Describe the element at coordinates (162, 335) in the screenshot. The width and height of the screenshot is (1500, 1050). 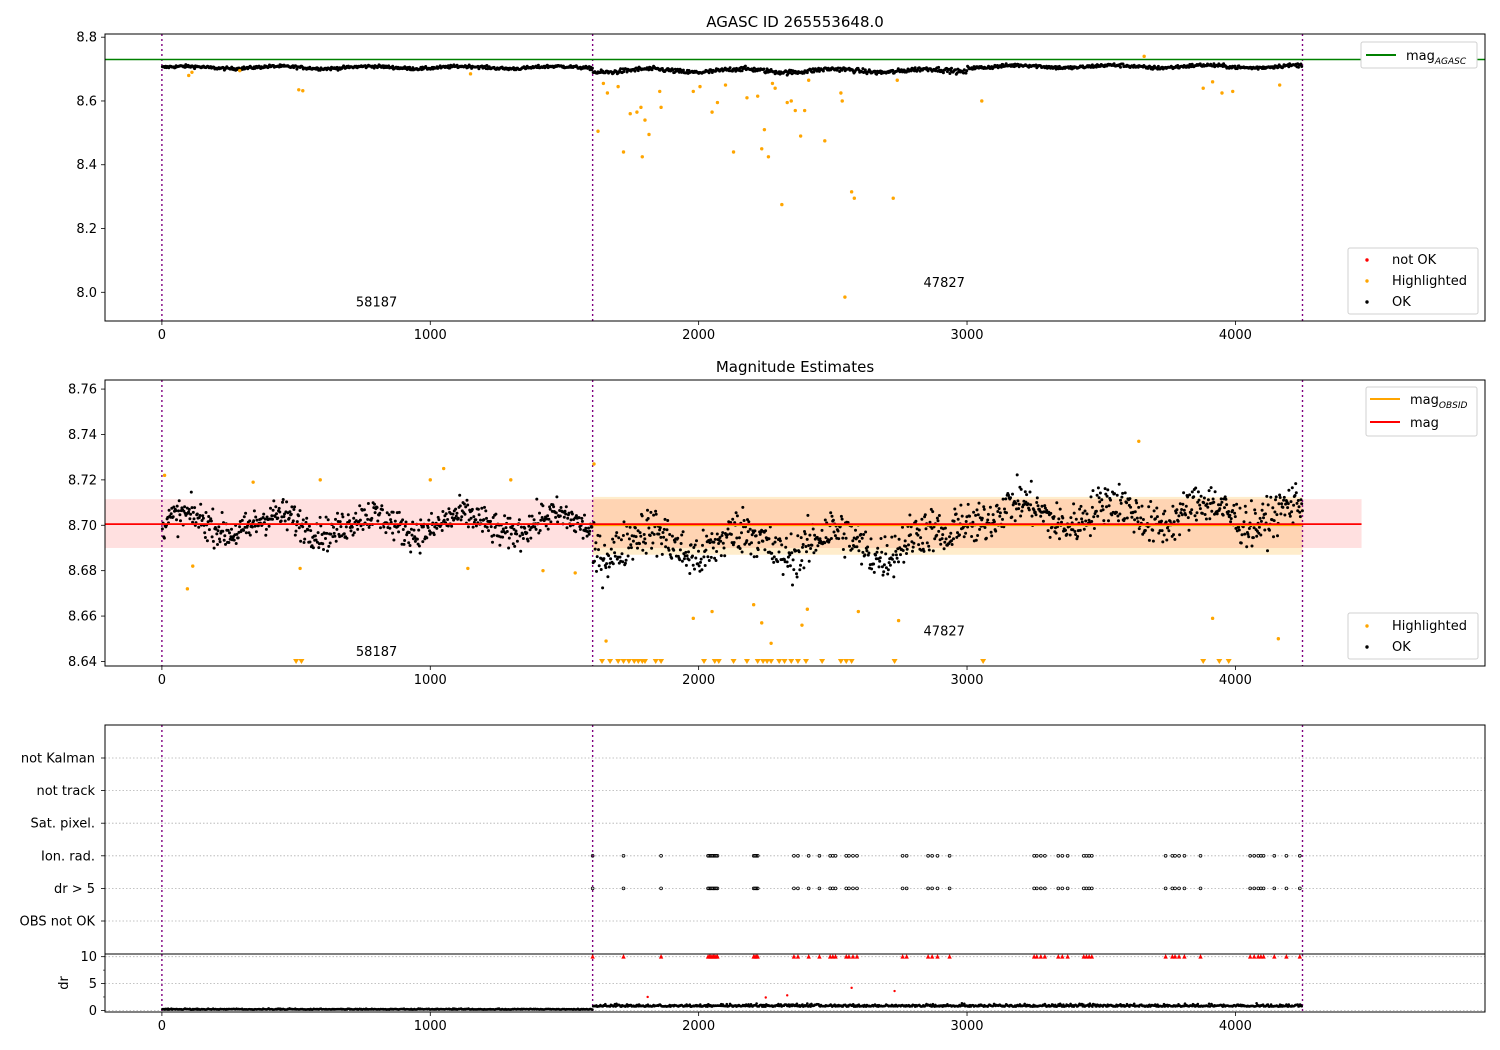
I see `x-tick-label: 0` at that location.